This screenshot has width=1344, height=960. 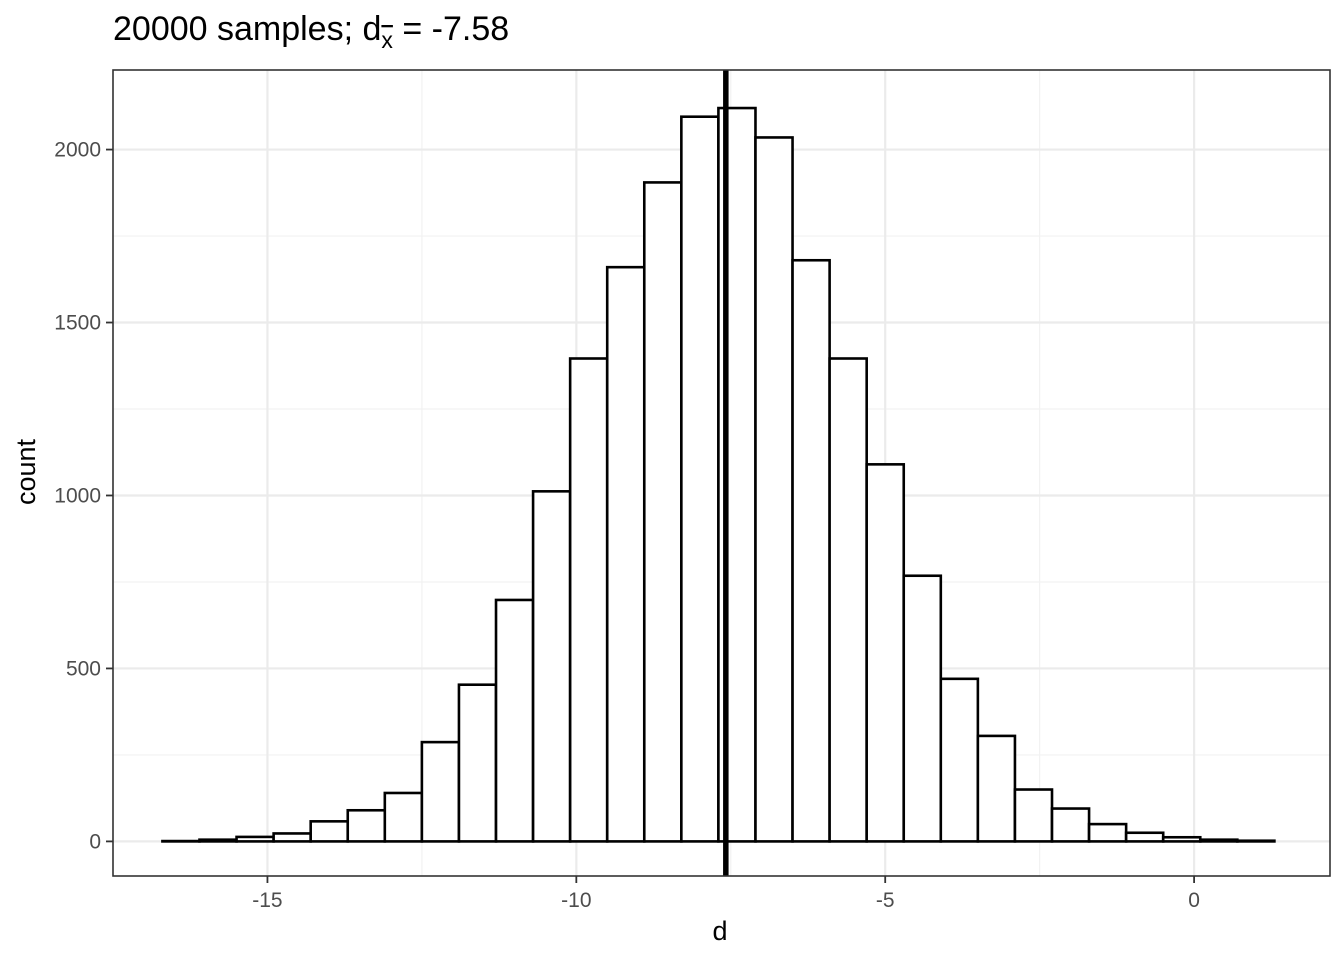 I want to click on x-tick-label: 0, so click(x=1194, y=900).